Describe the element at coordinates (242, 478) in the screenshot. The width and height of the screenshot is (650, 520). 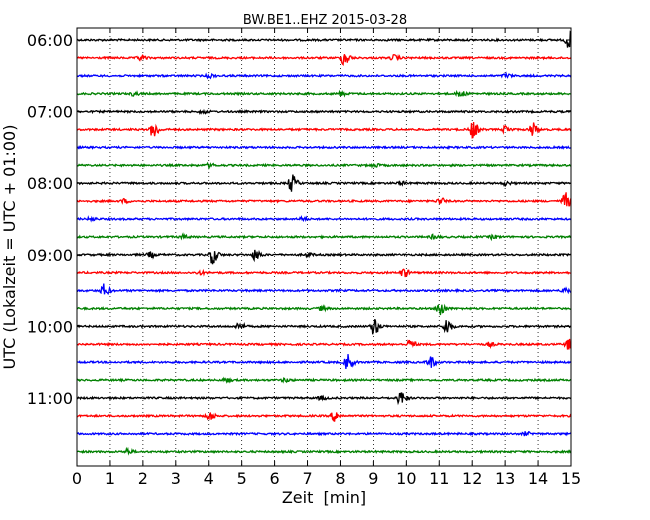
I see `x-tick-label: 5` at that location.